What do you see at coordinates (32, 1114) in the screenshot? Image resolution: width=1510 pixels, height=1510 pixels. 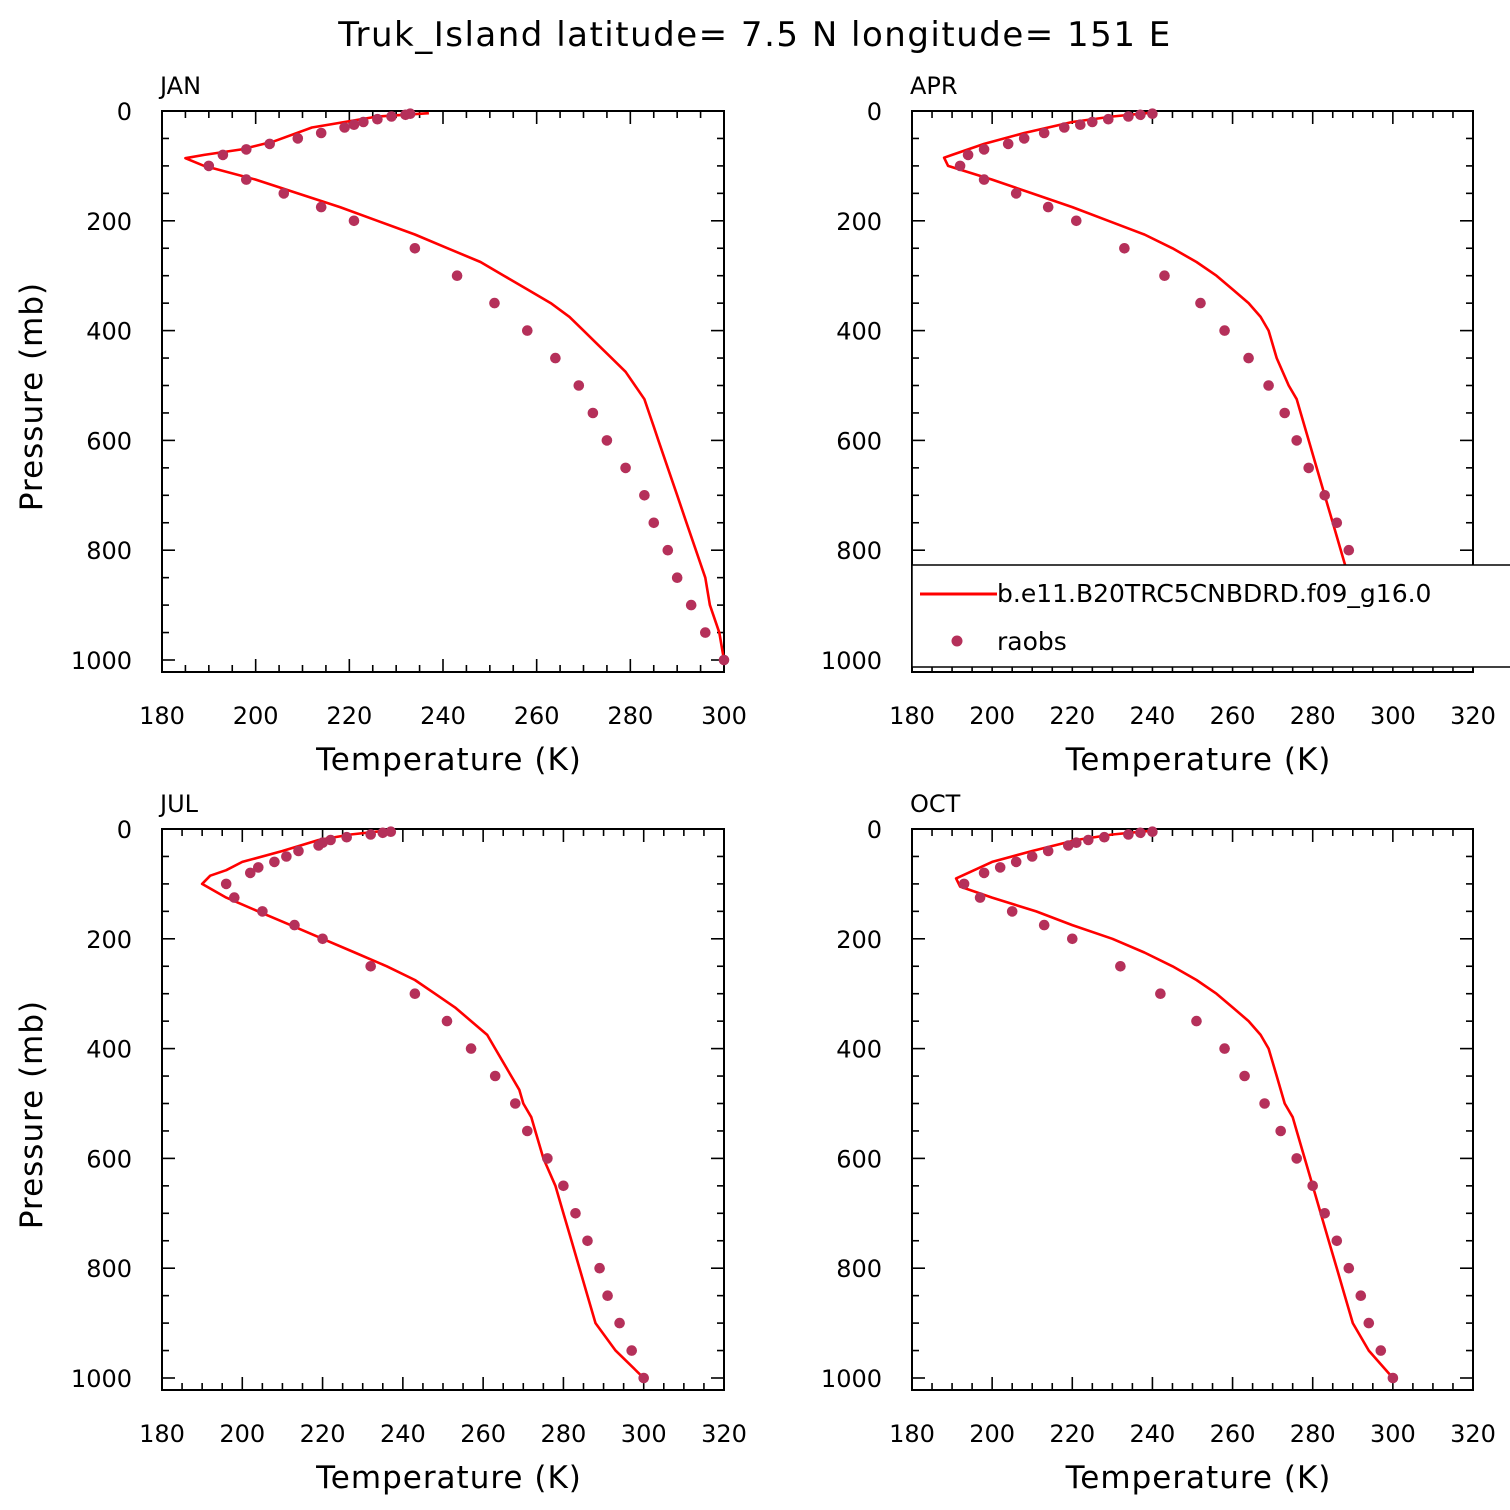 I see `y-axis-title: Pressure (mb)` at bounding box center [32, 1114].